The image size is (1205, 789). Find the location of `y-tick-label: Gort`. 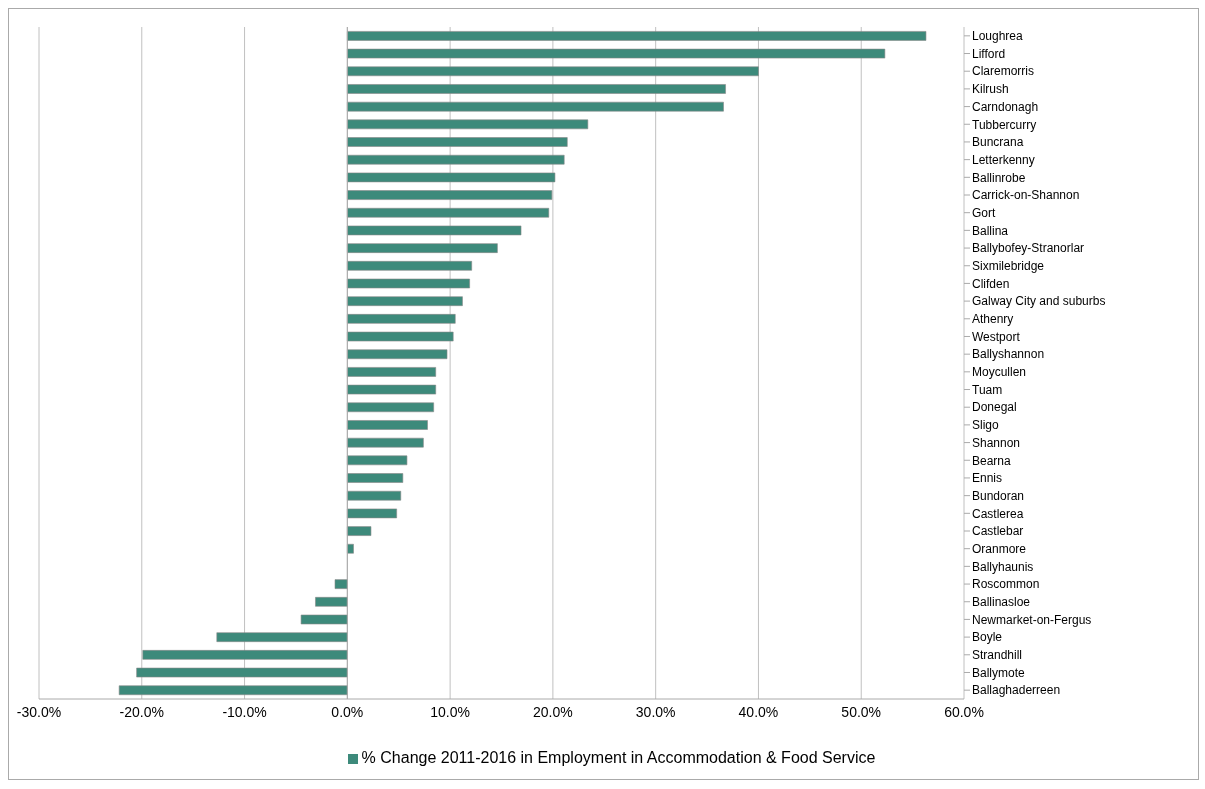

y-tick-label: Gort is located at coordinates (984, 212).